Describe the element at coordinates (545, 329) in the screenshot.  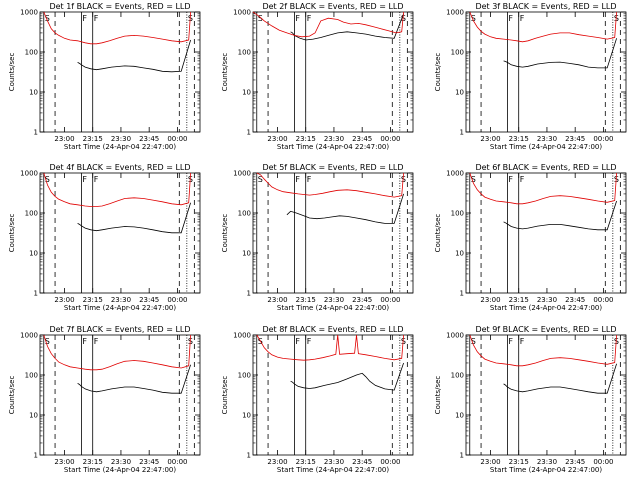
I see `panel-title: Det 9f BLACK = Events, RED = LLD` at that location.